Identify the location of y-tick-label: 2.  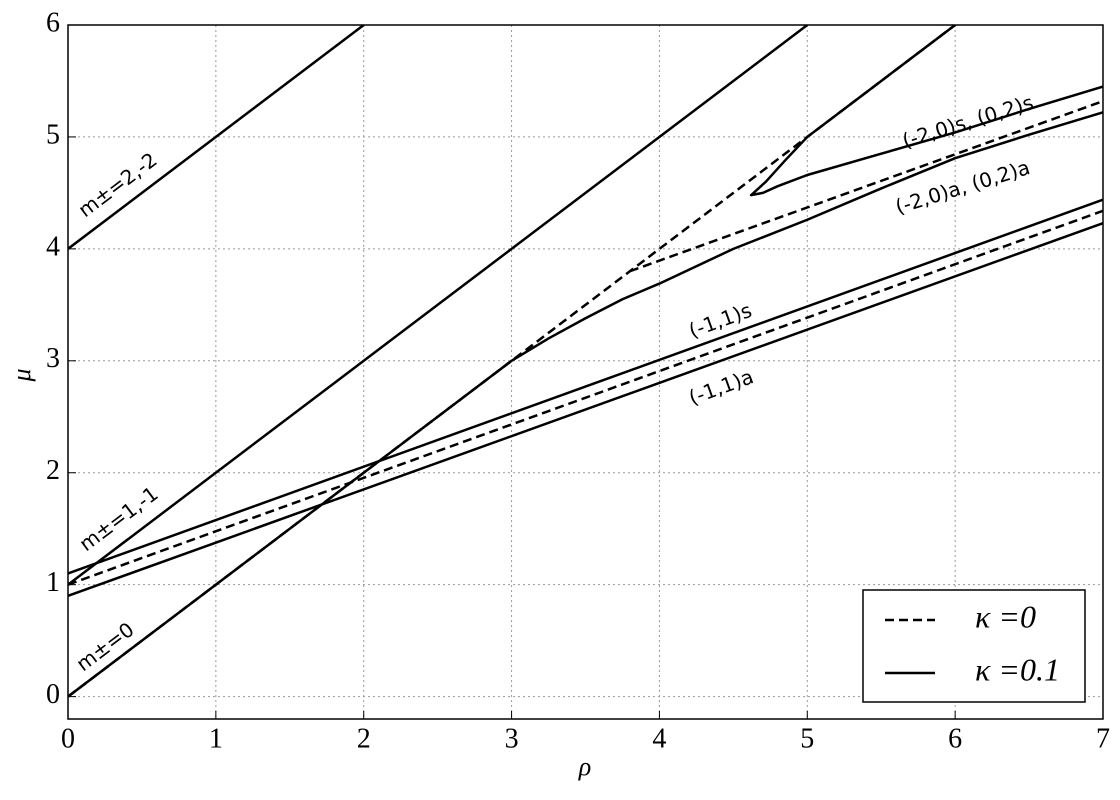
(53, 470).